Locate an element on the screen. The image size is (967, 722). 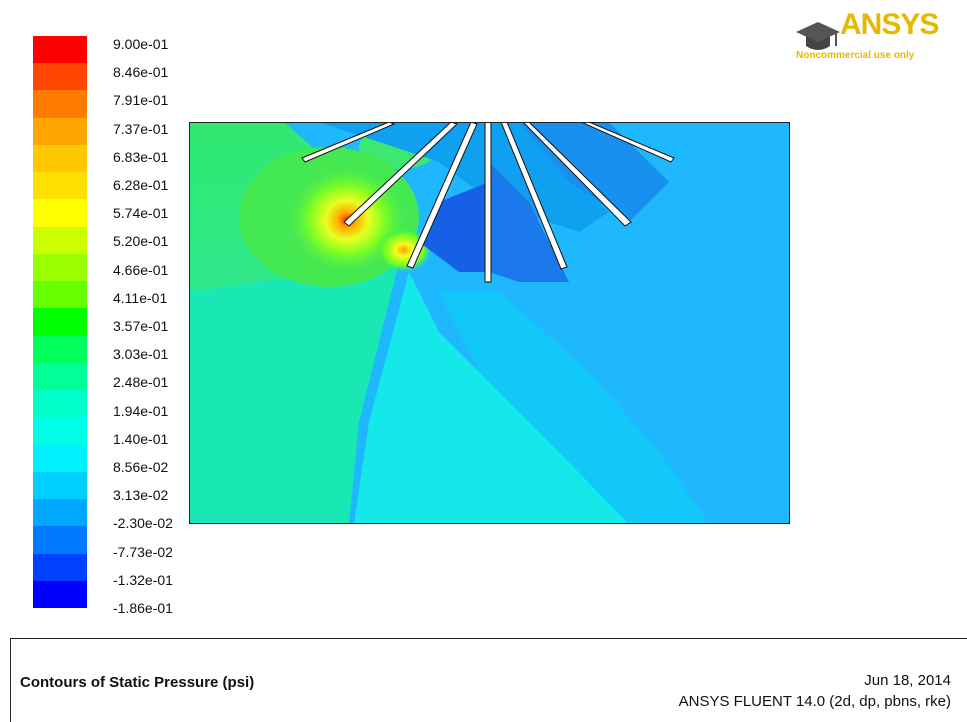
colorbar-tick-label: -1.86e-01 is located at coordinates (143, 608).